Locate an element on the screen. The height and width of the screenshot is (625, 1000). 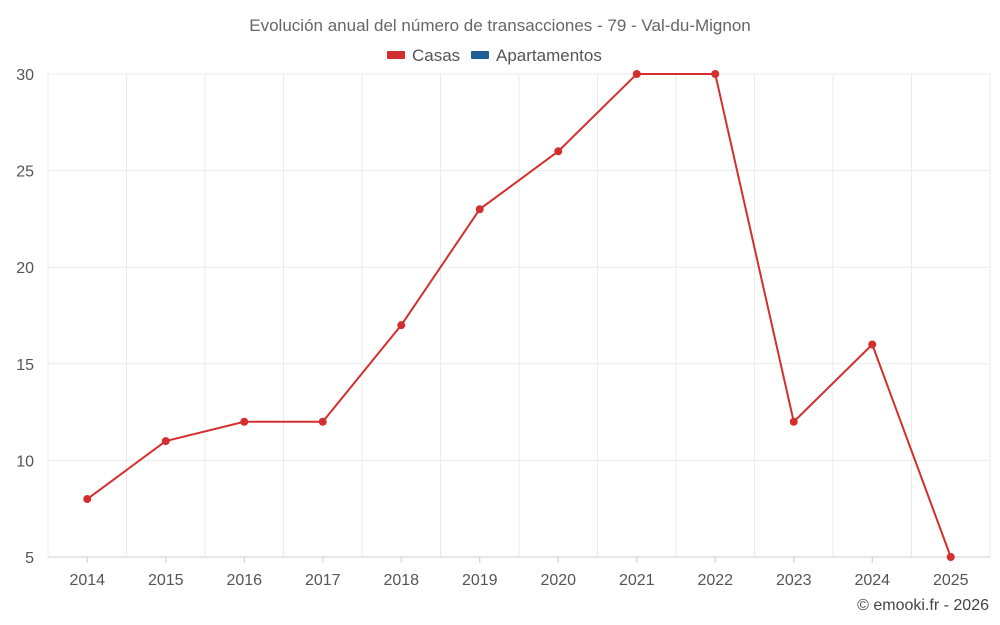
x-tick-label: 2017 is located at coordinates (323, 580).